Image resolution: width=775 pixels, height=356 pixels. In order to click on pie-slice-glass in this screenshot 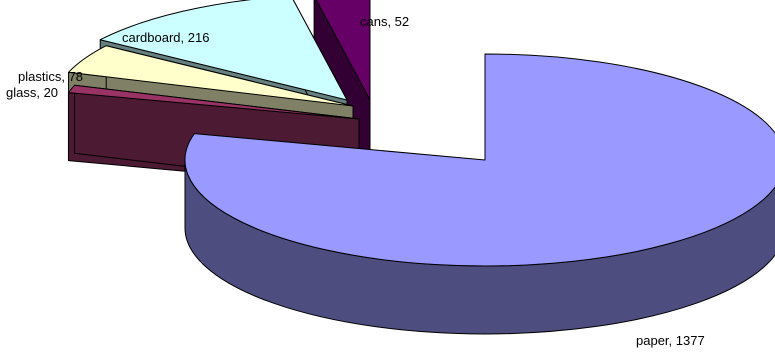, I will do `click(213, 102)`.